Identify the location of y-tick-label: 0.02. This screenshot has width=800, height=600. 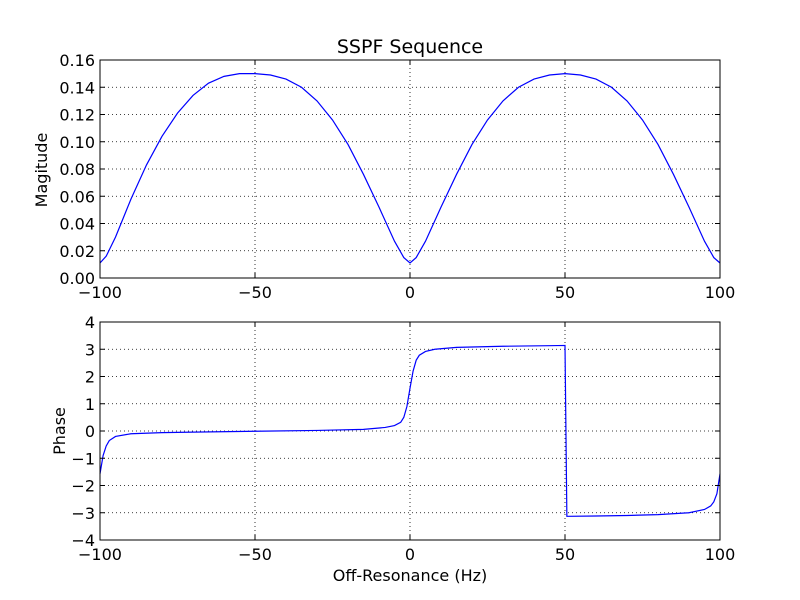
(77, 251).